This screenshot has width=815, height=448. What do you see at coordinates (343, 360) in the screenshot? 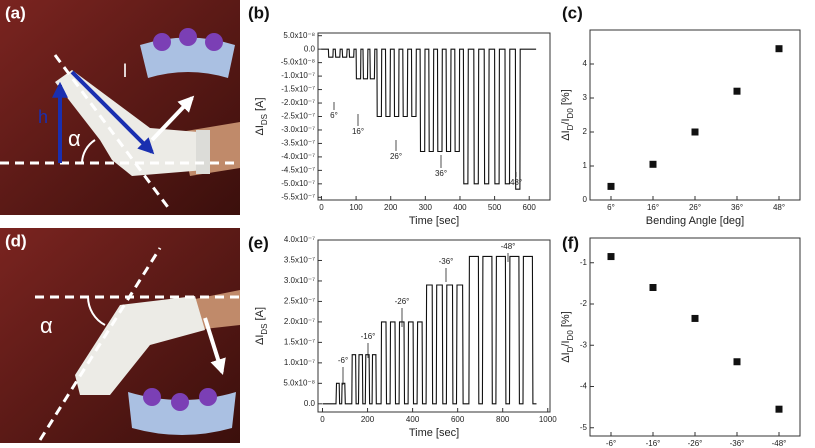
I see `annotation: -6°` at bounding box center [343, 360].